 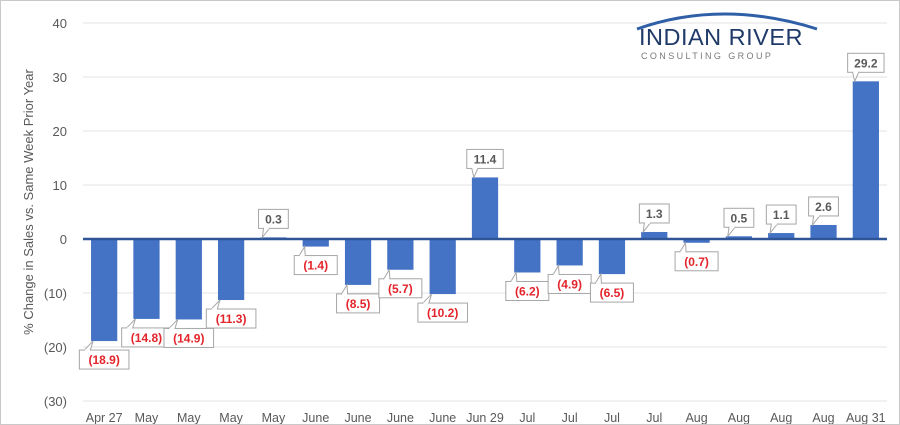 I want to click on data-label-callout: (11.3), so click(x=231, y=314).